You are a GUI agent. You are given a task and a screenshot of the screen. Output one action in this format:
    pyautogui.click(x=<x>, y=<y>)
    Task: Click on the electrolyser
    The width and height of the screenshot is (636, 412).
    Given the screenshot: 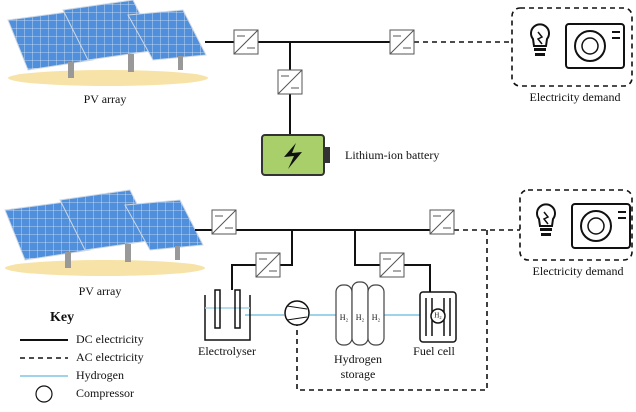 What is the action you would take?
    pyautogui.click(x=227, y=315)
    